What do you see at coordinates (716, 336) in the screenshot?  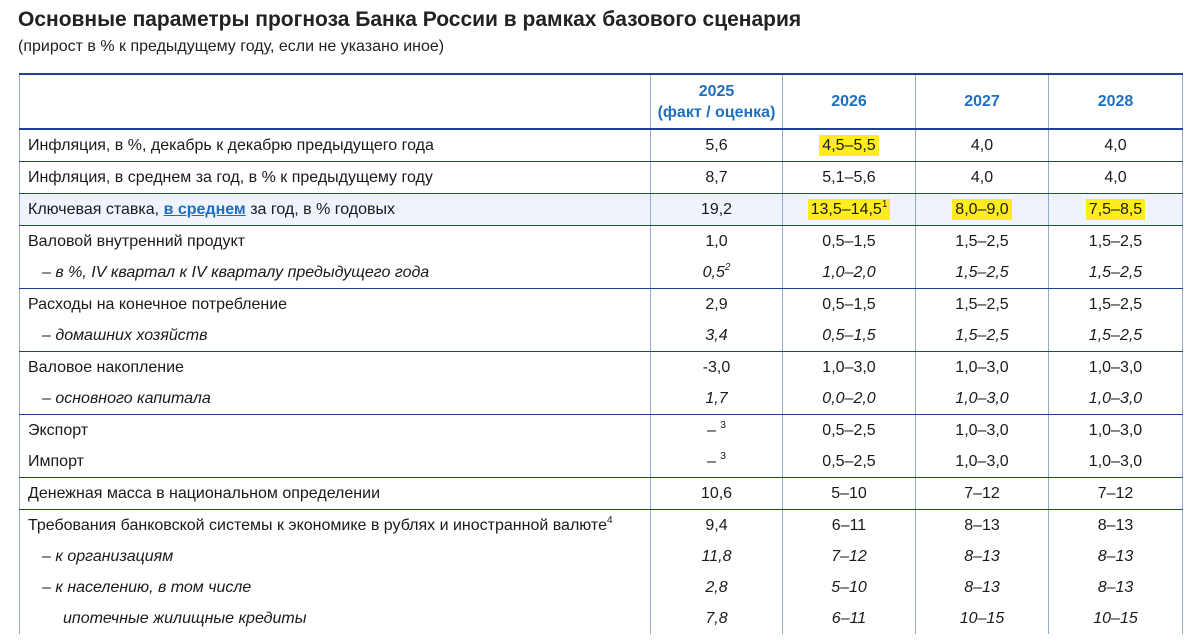 I see `cell-value: 3,4` at bounding box center [716, 336].